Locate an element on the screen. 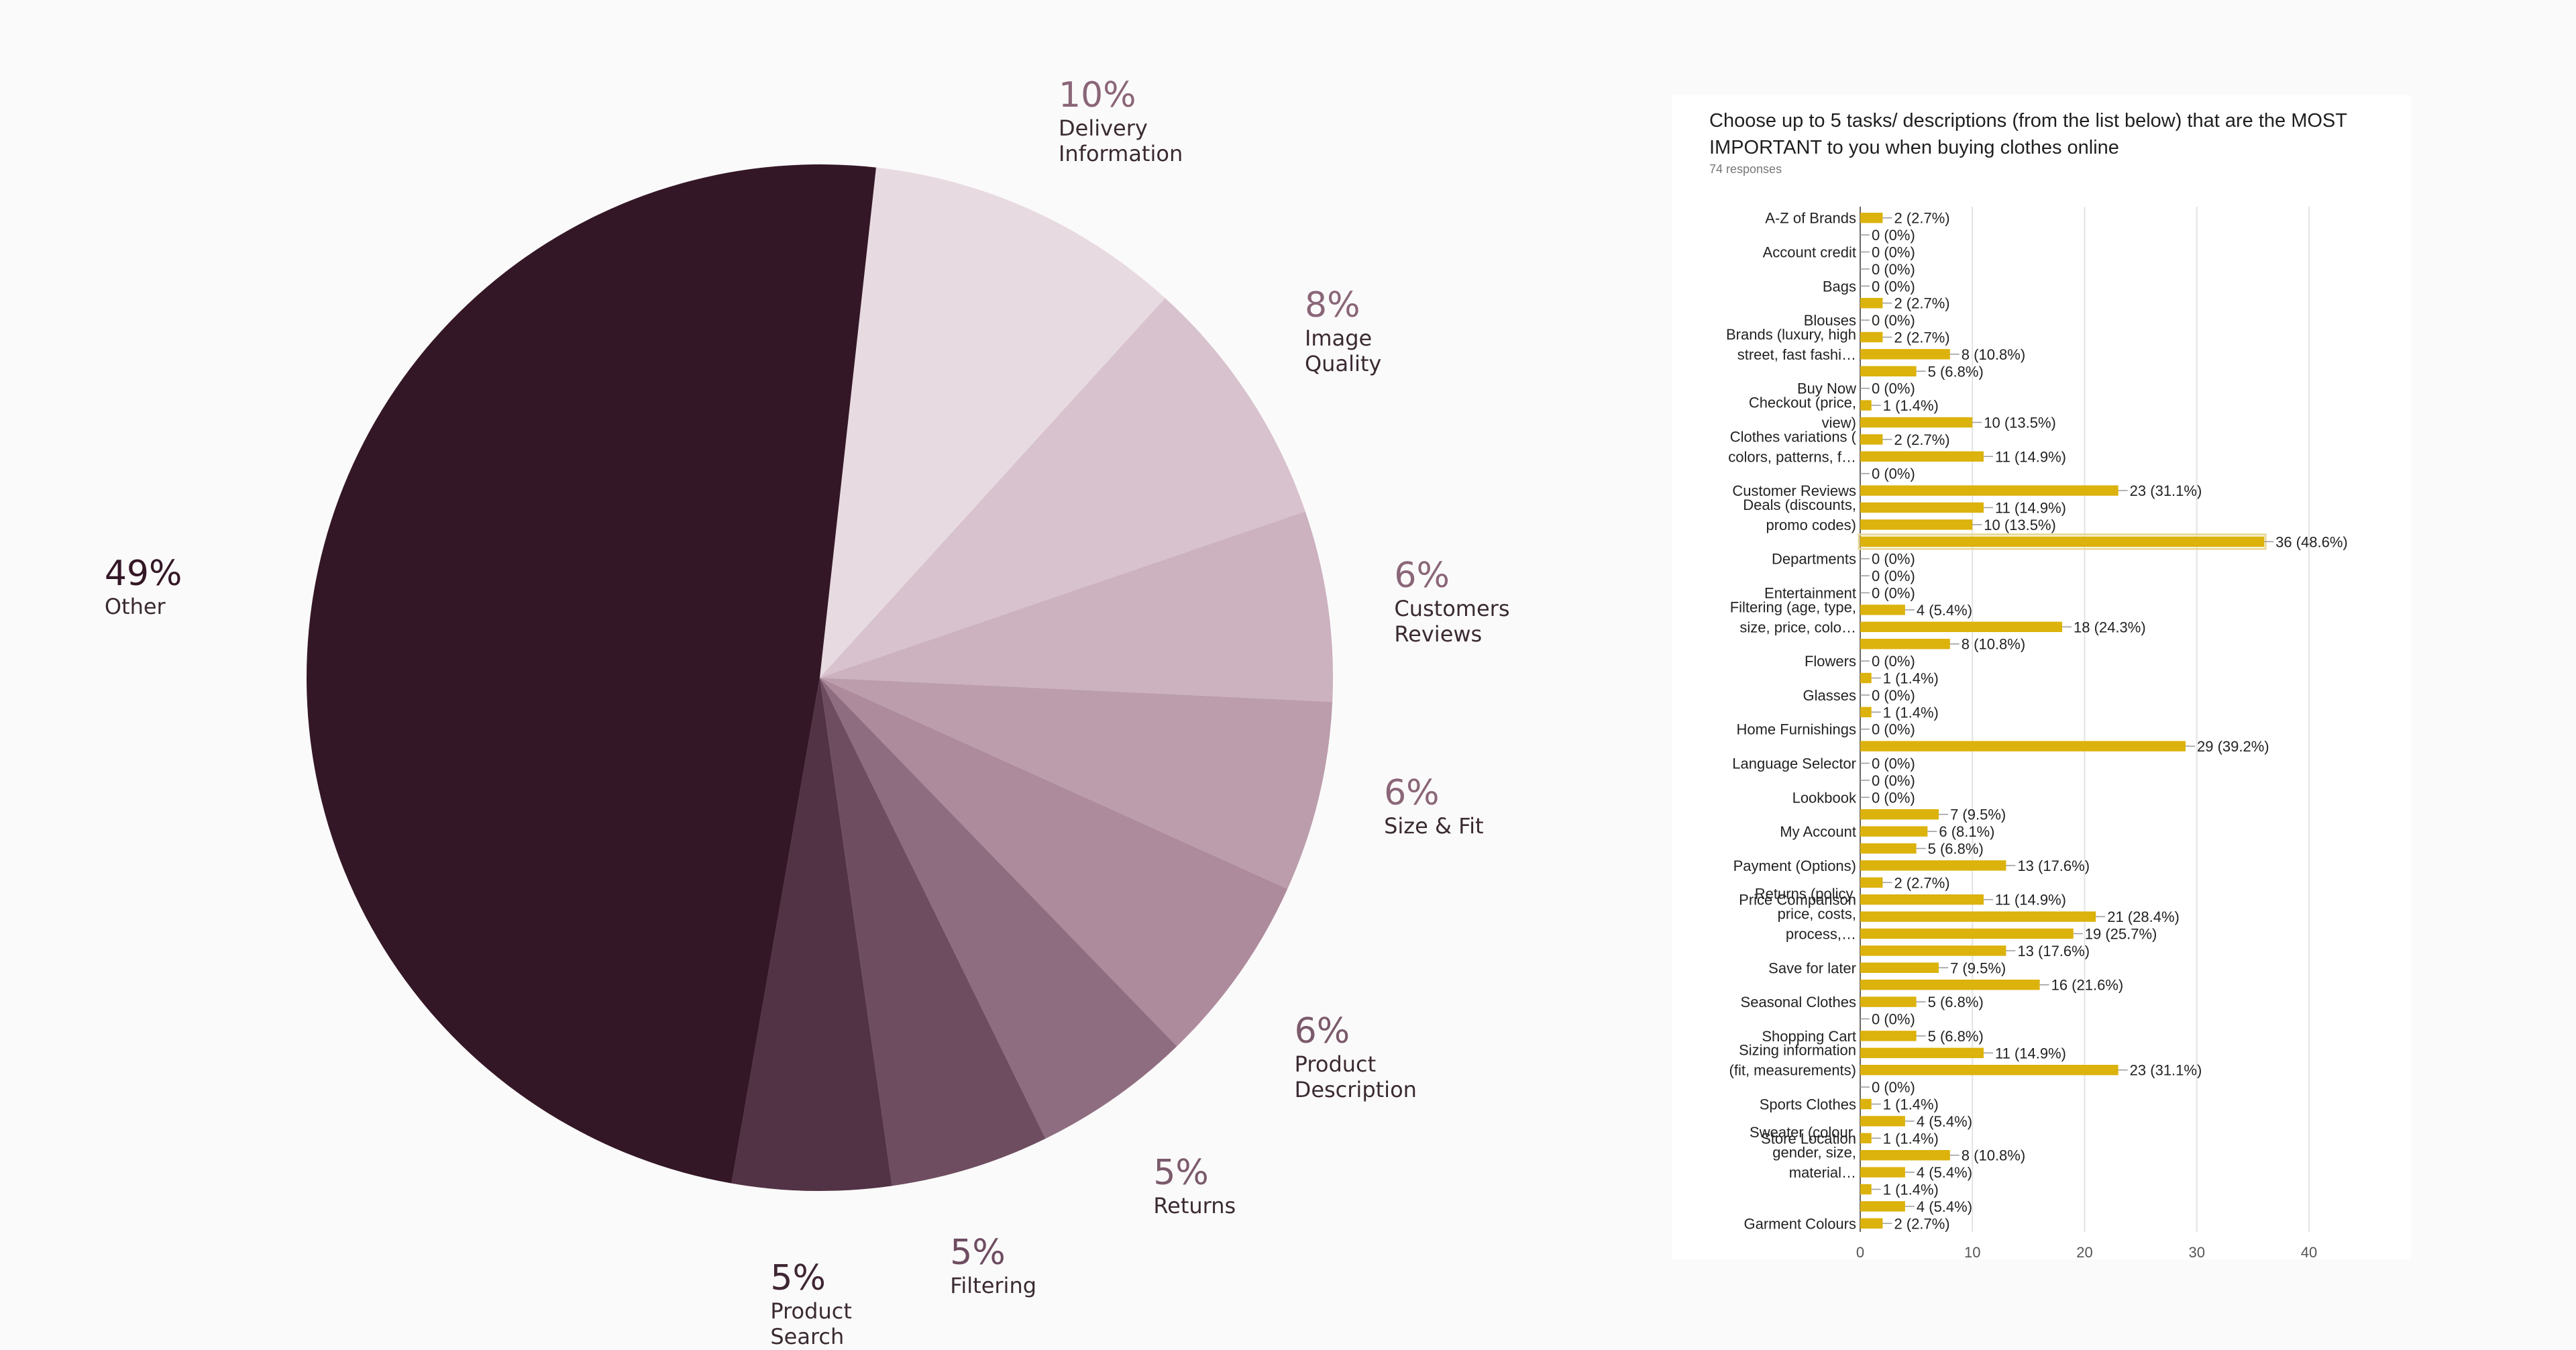  bar-category-label: A-Z of Brands is located at coordinates (1810, 218).